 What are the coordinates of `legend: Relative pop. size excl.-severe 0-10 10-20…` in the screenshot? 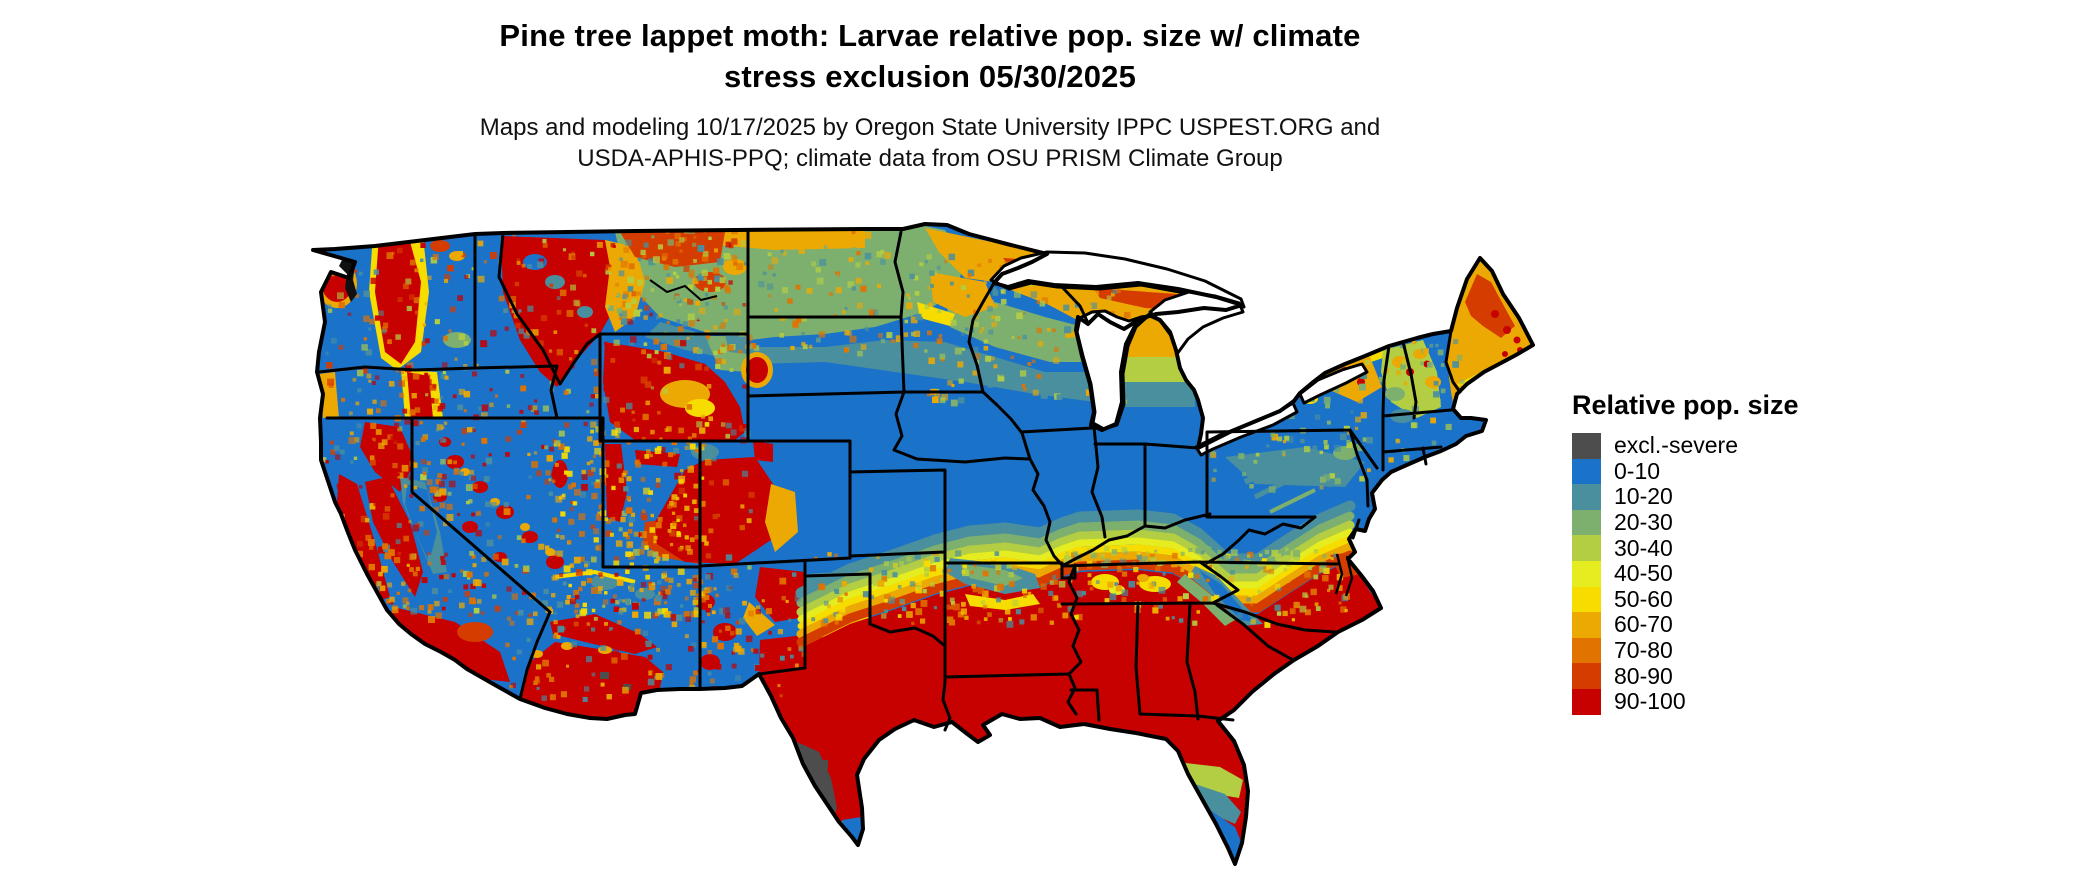 It's located at (1722, 552).